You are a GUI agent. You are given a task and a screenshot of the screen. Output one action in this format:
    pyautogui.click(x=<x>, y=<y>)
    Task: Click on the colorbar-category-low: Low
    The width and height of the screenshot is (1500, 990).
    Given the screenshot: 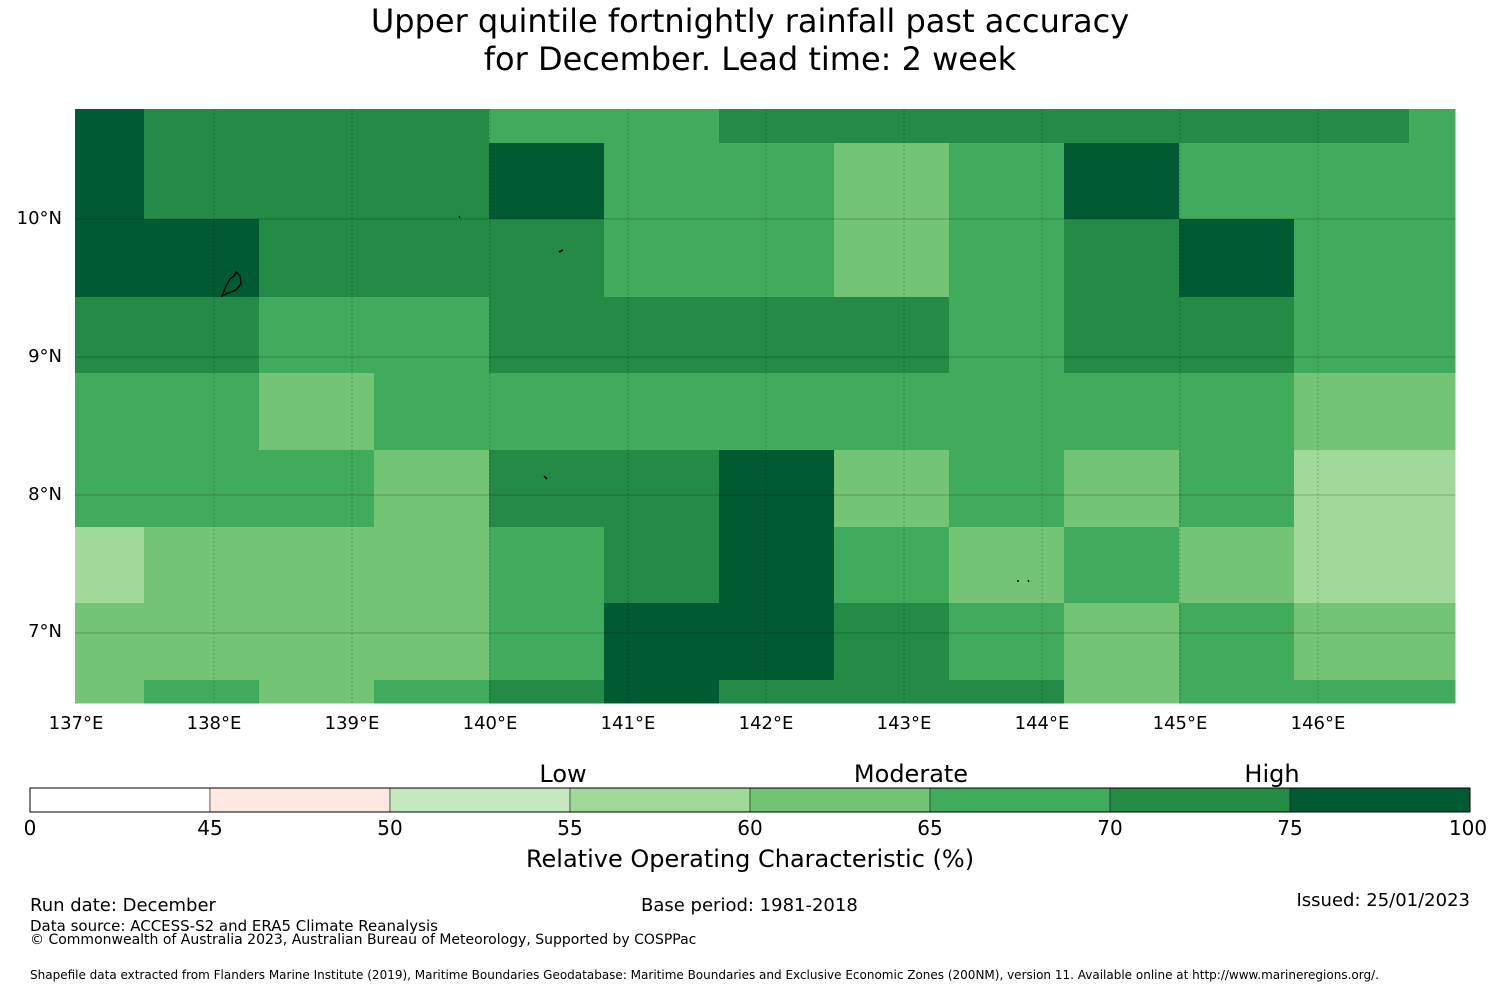 What is the action you would take?
    pyautogui.click(x=563, y=774)
    